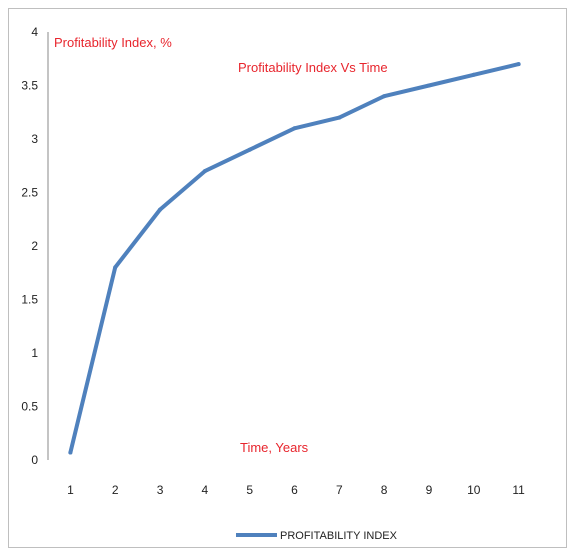 The width and height of the screenshot is (575, 556). What do you see at coordinates (115, 490) in the screenshot?
I see `x-tick-label: 2` at bounding box center [115, 490].